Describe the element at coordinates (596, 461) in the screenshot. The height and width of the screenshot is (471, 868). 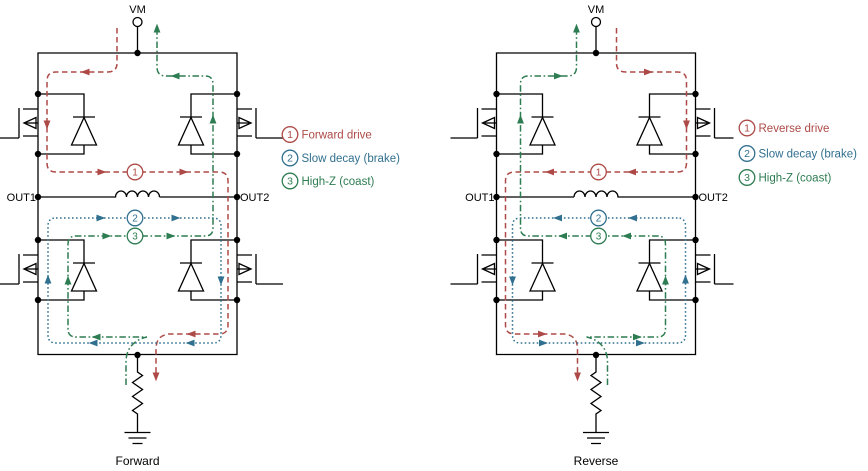
I see `circuit-caption-reverse: Reverse` at that location.